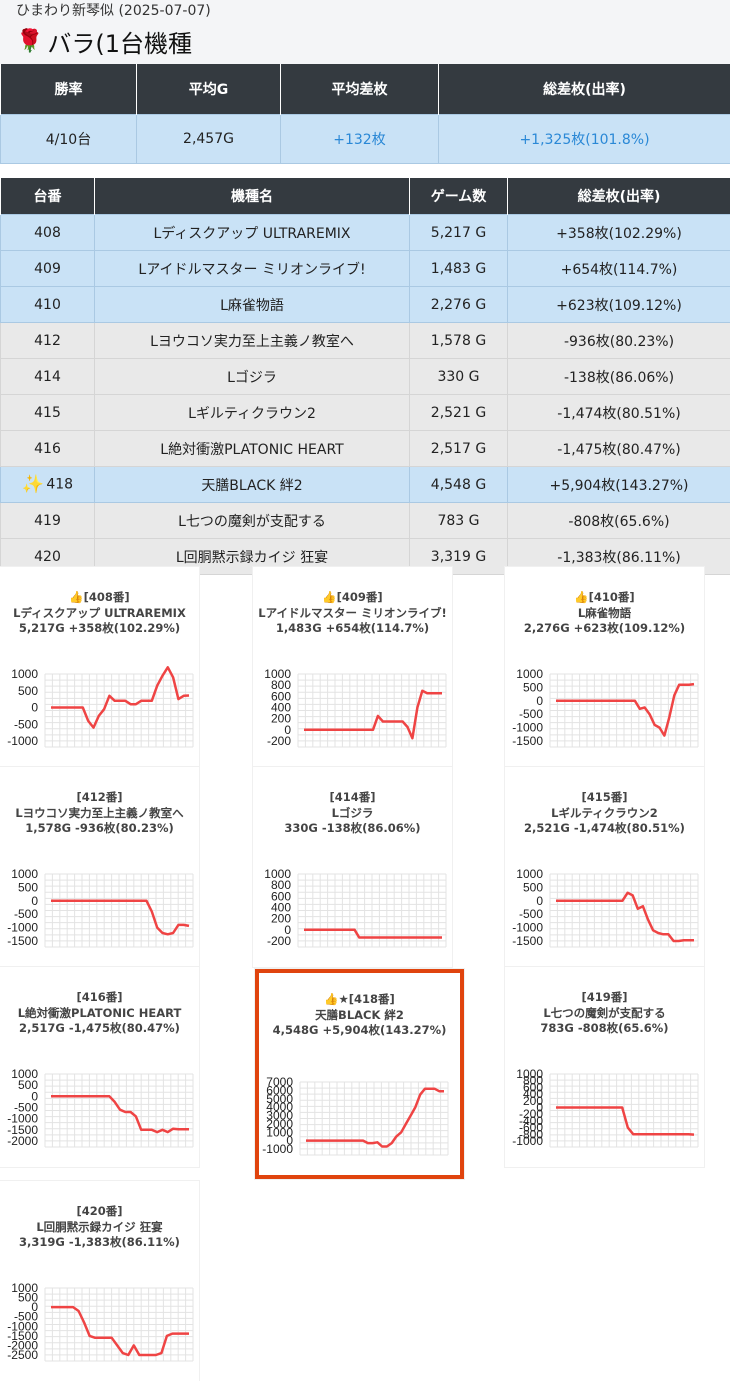  What do you see at coordinates (359, 1030) in the screenshot?
I see `chart-stats: 4,548G +5,904枚(143.27%)` at bounding box center [359, 1030].